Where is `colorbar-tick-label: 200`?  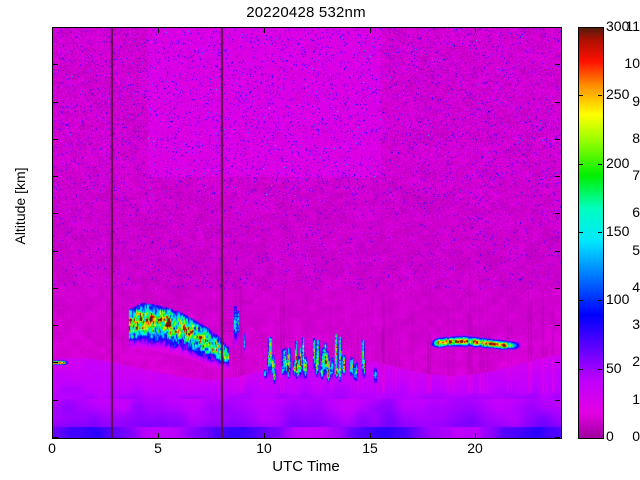
colorbar-tick-label: 200 is located at coordinates (618, 163).